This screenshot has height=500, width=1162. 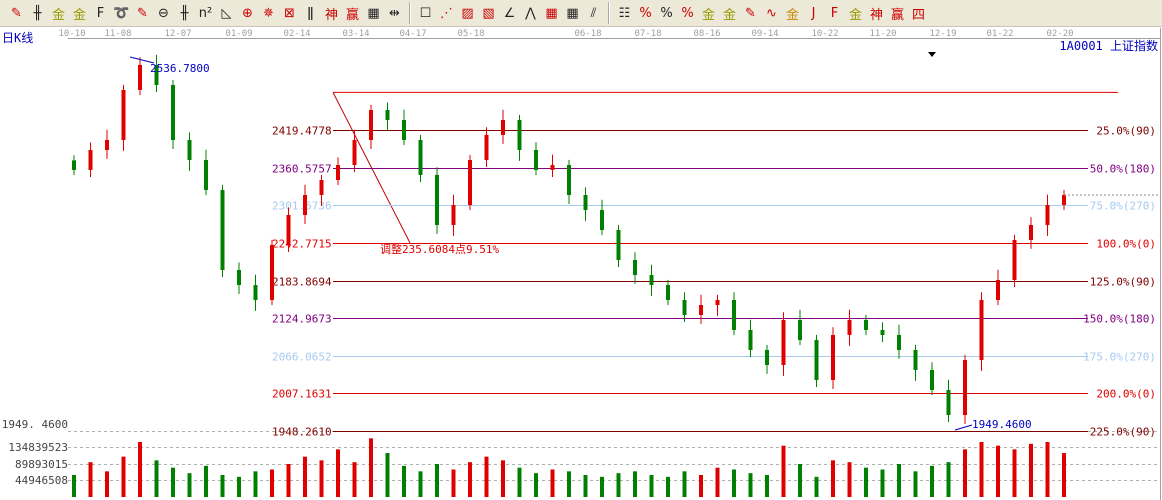 What do you see at coordinates (645, 13) in the screenshot?
I see `percent-line-icon: %` at bounding box center [645, 13].